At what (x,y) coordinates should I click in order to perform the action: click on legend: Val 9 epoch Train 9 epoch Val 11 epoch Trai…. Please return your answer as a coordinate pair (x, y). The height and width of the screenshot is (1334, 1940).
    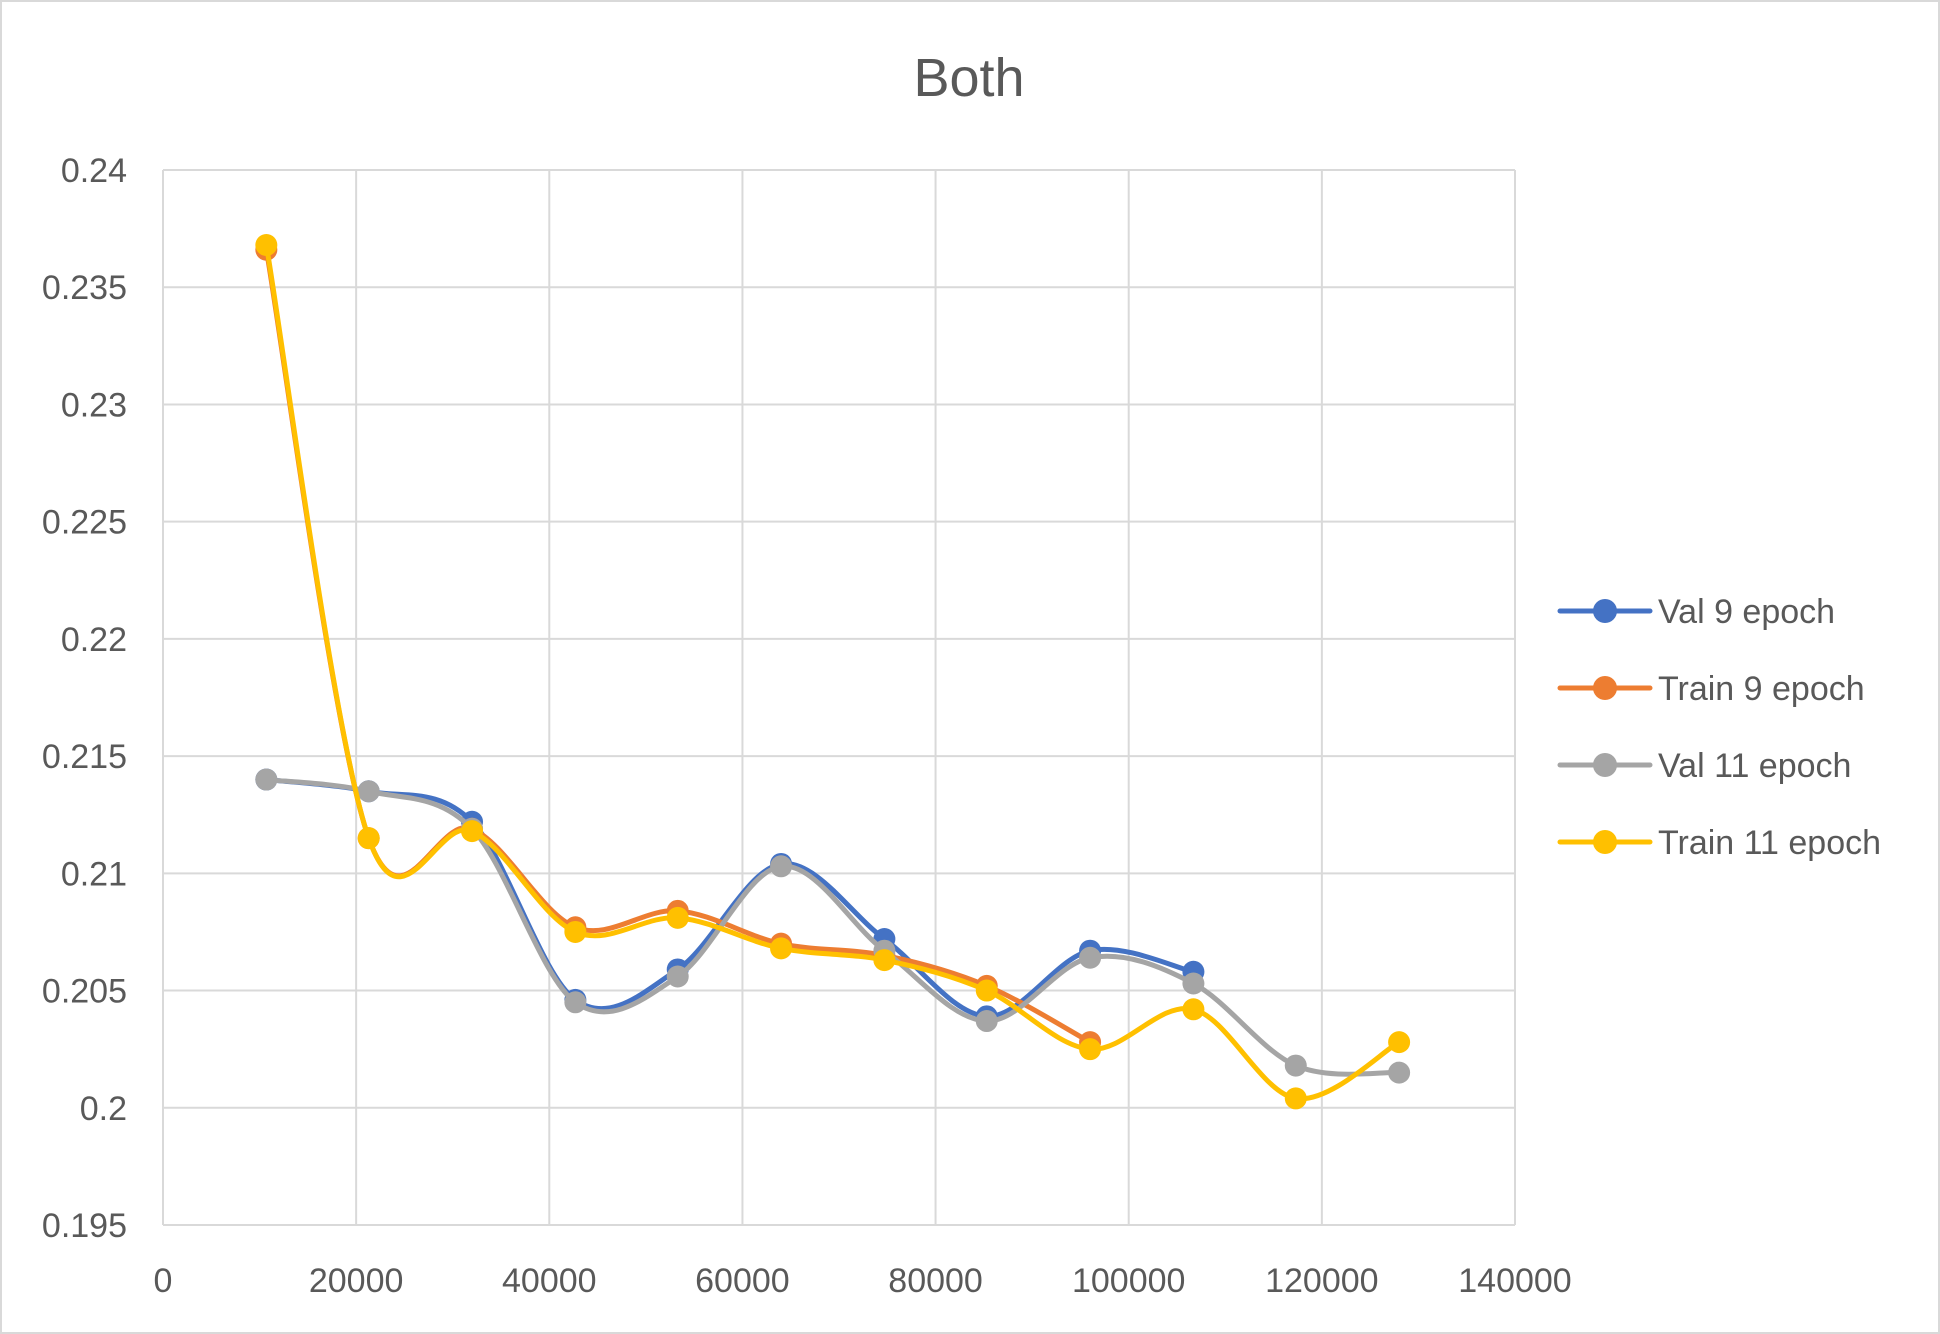
    Looking at the image, I should click on (1719, 727).